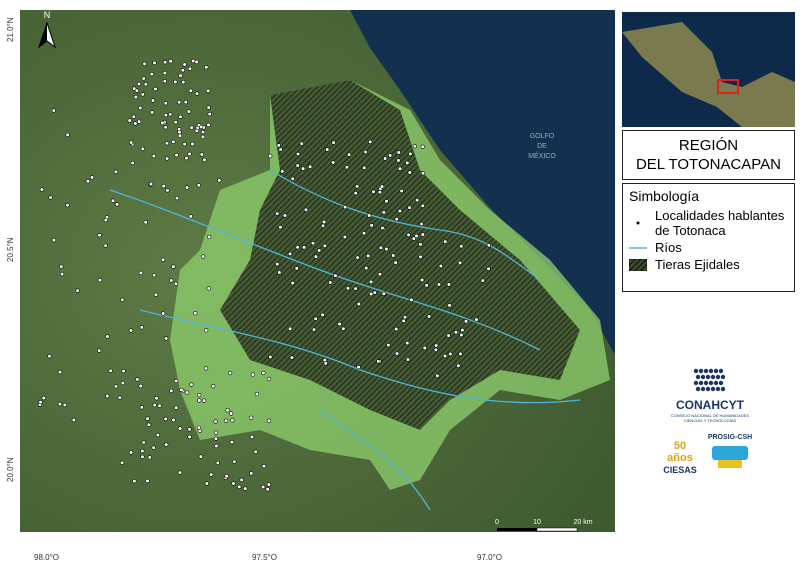 The width and height of the screenshot is (800, 566). Describe the element at coordinates (730, 437) in the screenshot. I see `prosig-logo: PROSIG-CSH` at that location.